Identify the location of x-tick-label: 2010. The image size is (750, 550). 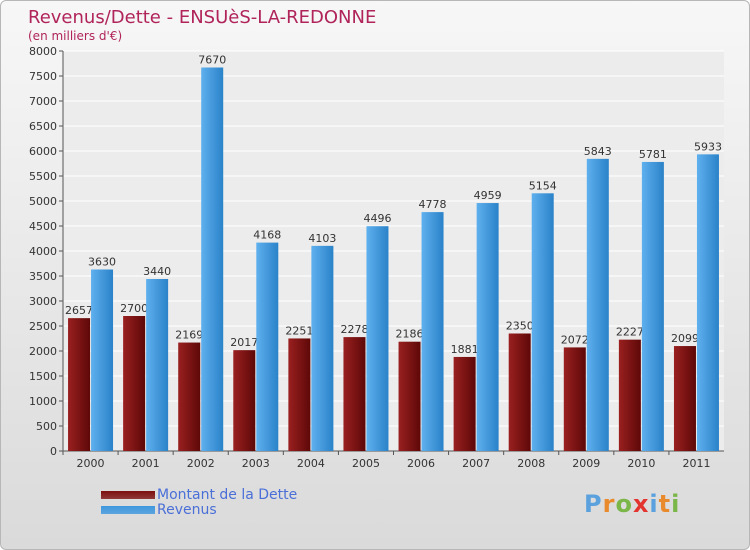
(641, 463).